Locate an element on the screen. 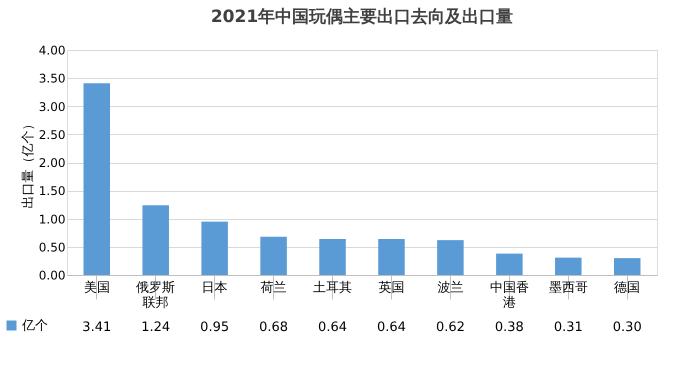 The image size is (683, 386). y-tick-label: 3.50 is located at coordinates (52, 79).